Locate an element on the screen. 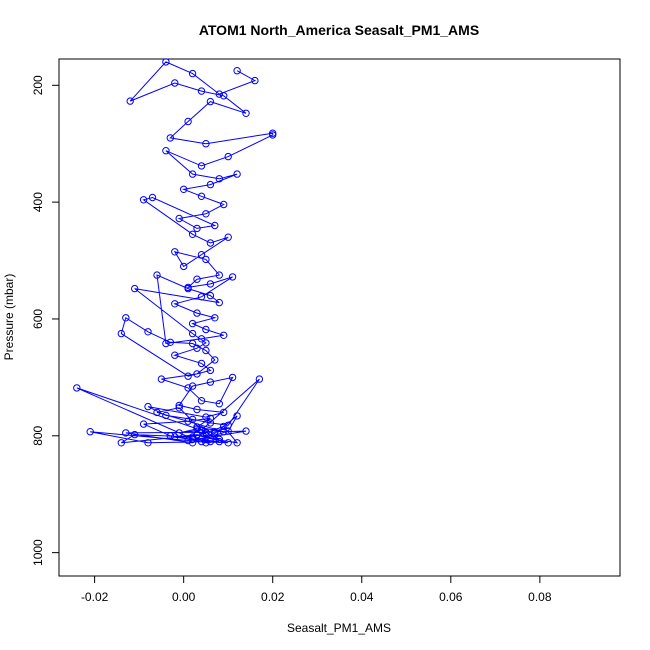  x-tick-label: 0.04 is located at coordinates (362, 597).